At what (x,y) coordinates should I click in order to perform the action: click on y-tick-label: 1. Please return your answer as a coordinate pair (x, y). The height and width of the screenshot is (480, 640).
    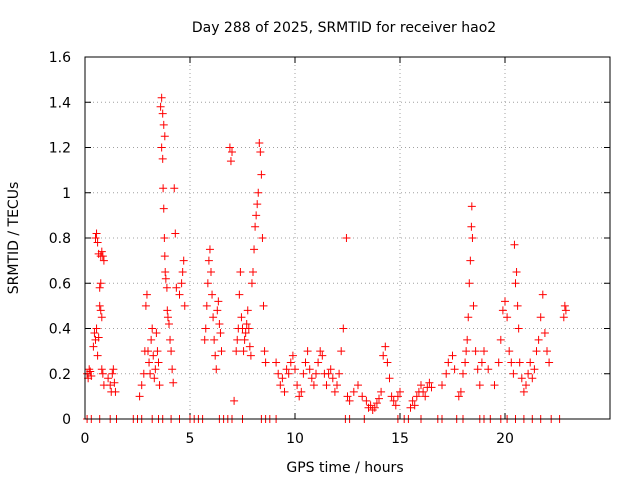
    Looking at the image, I should click on (66, 194).